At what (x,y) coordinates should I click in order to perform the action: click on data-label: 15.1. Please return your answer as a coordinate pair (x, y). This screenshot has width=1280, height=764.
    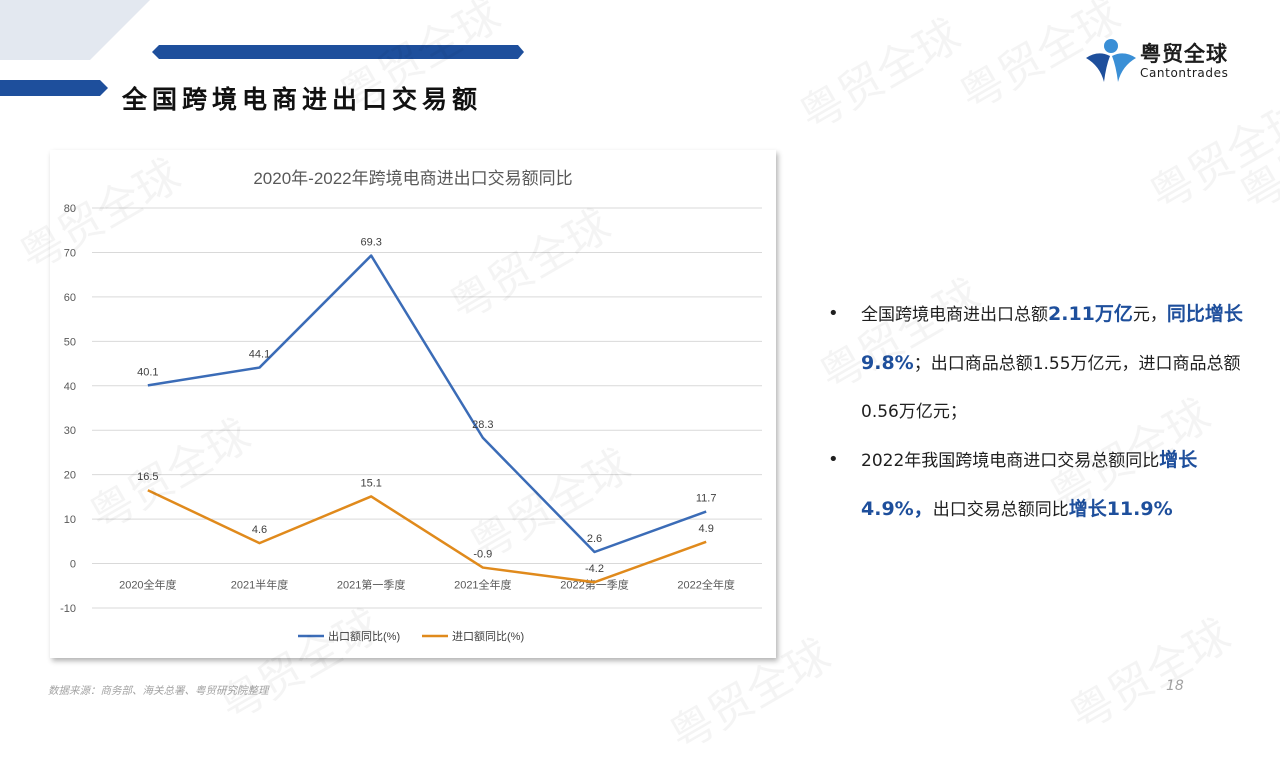
    Looking at the image, I should click on (370, 483).